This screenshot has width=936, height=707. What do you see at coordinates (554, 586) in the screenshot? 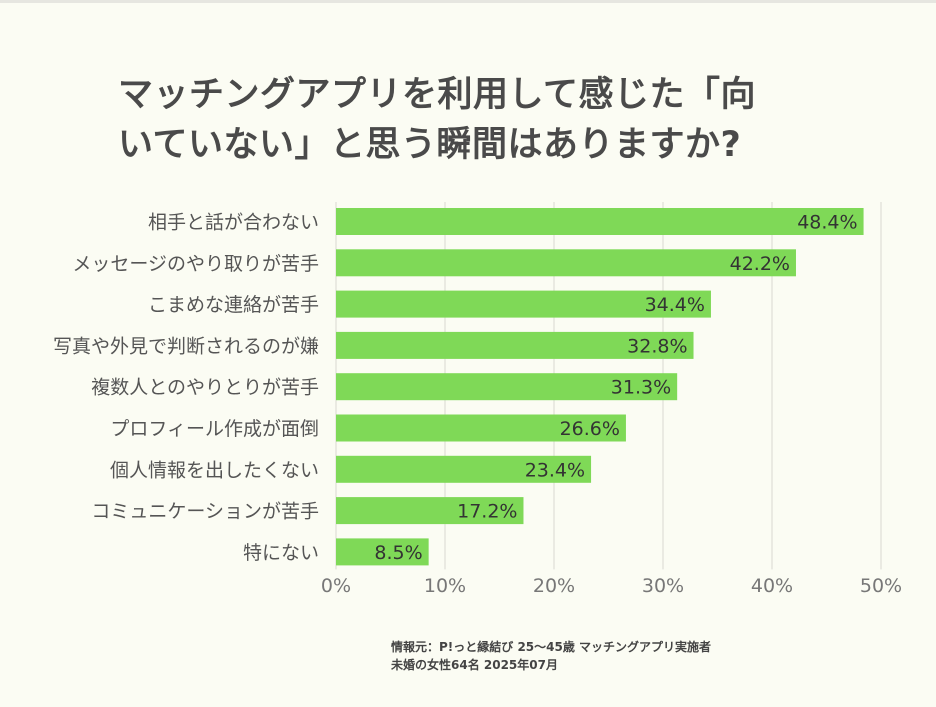
I see `x-tick-label-2: 20%` at bounding box center [554, 586].